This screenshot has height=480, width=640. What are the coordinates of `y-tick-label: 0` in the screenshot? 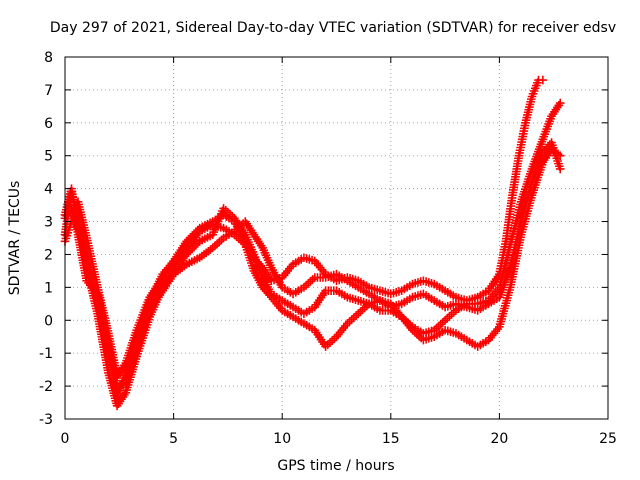 It's located at (48, 321).